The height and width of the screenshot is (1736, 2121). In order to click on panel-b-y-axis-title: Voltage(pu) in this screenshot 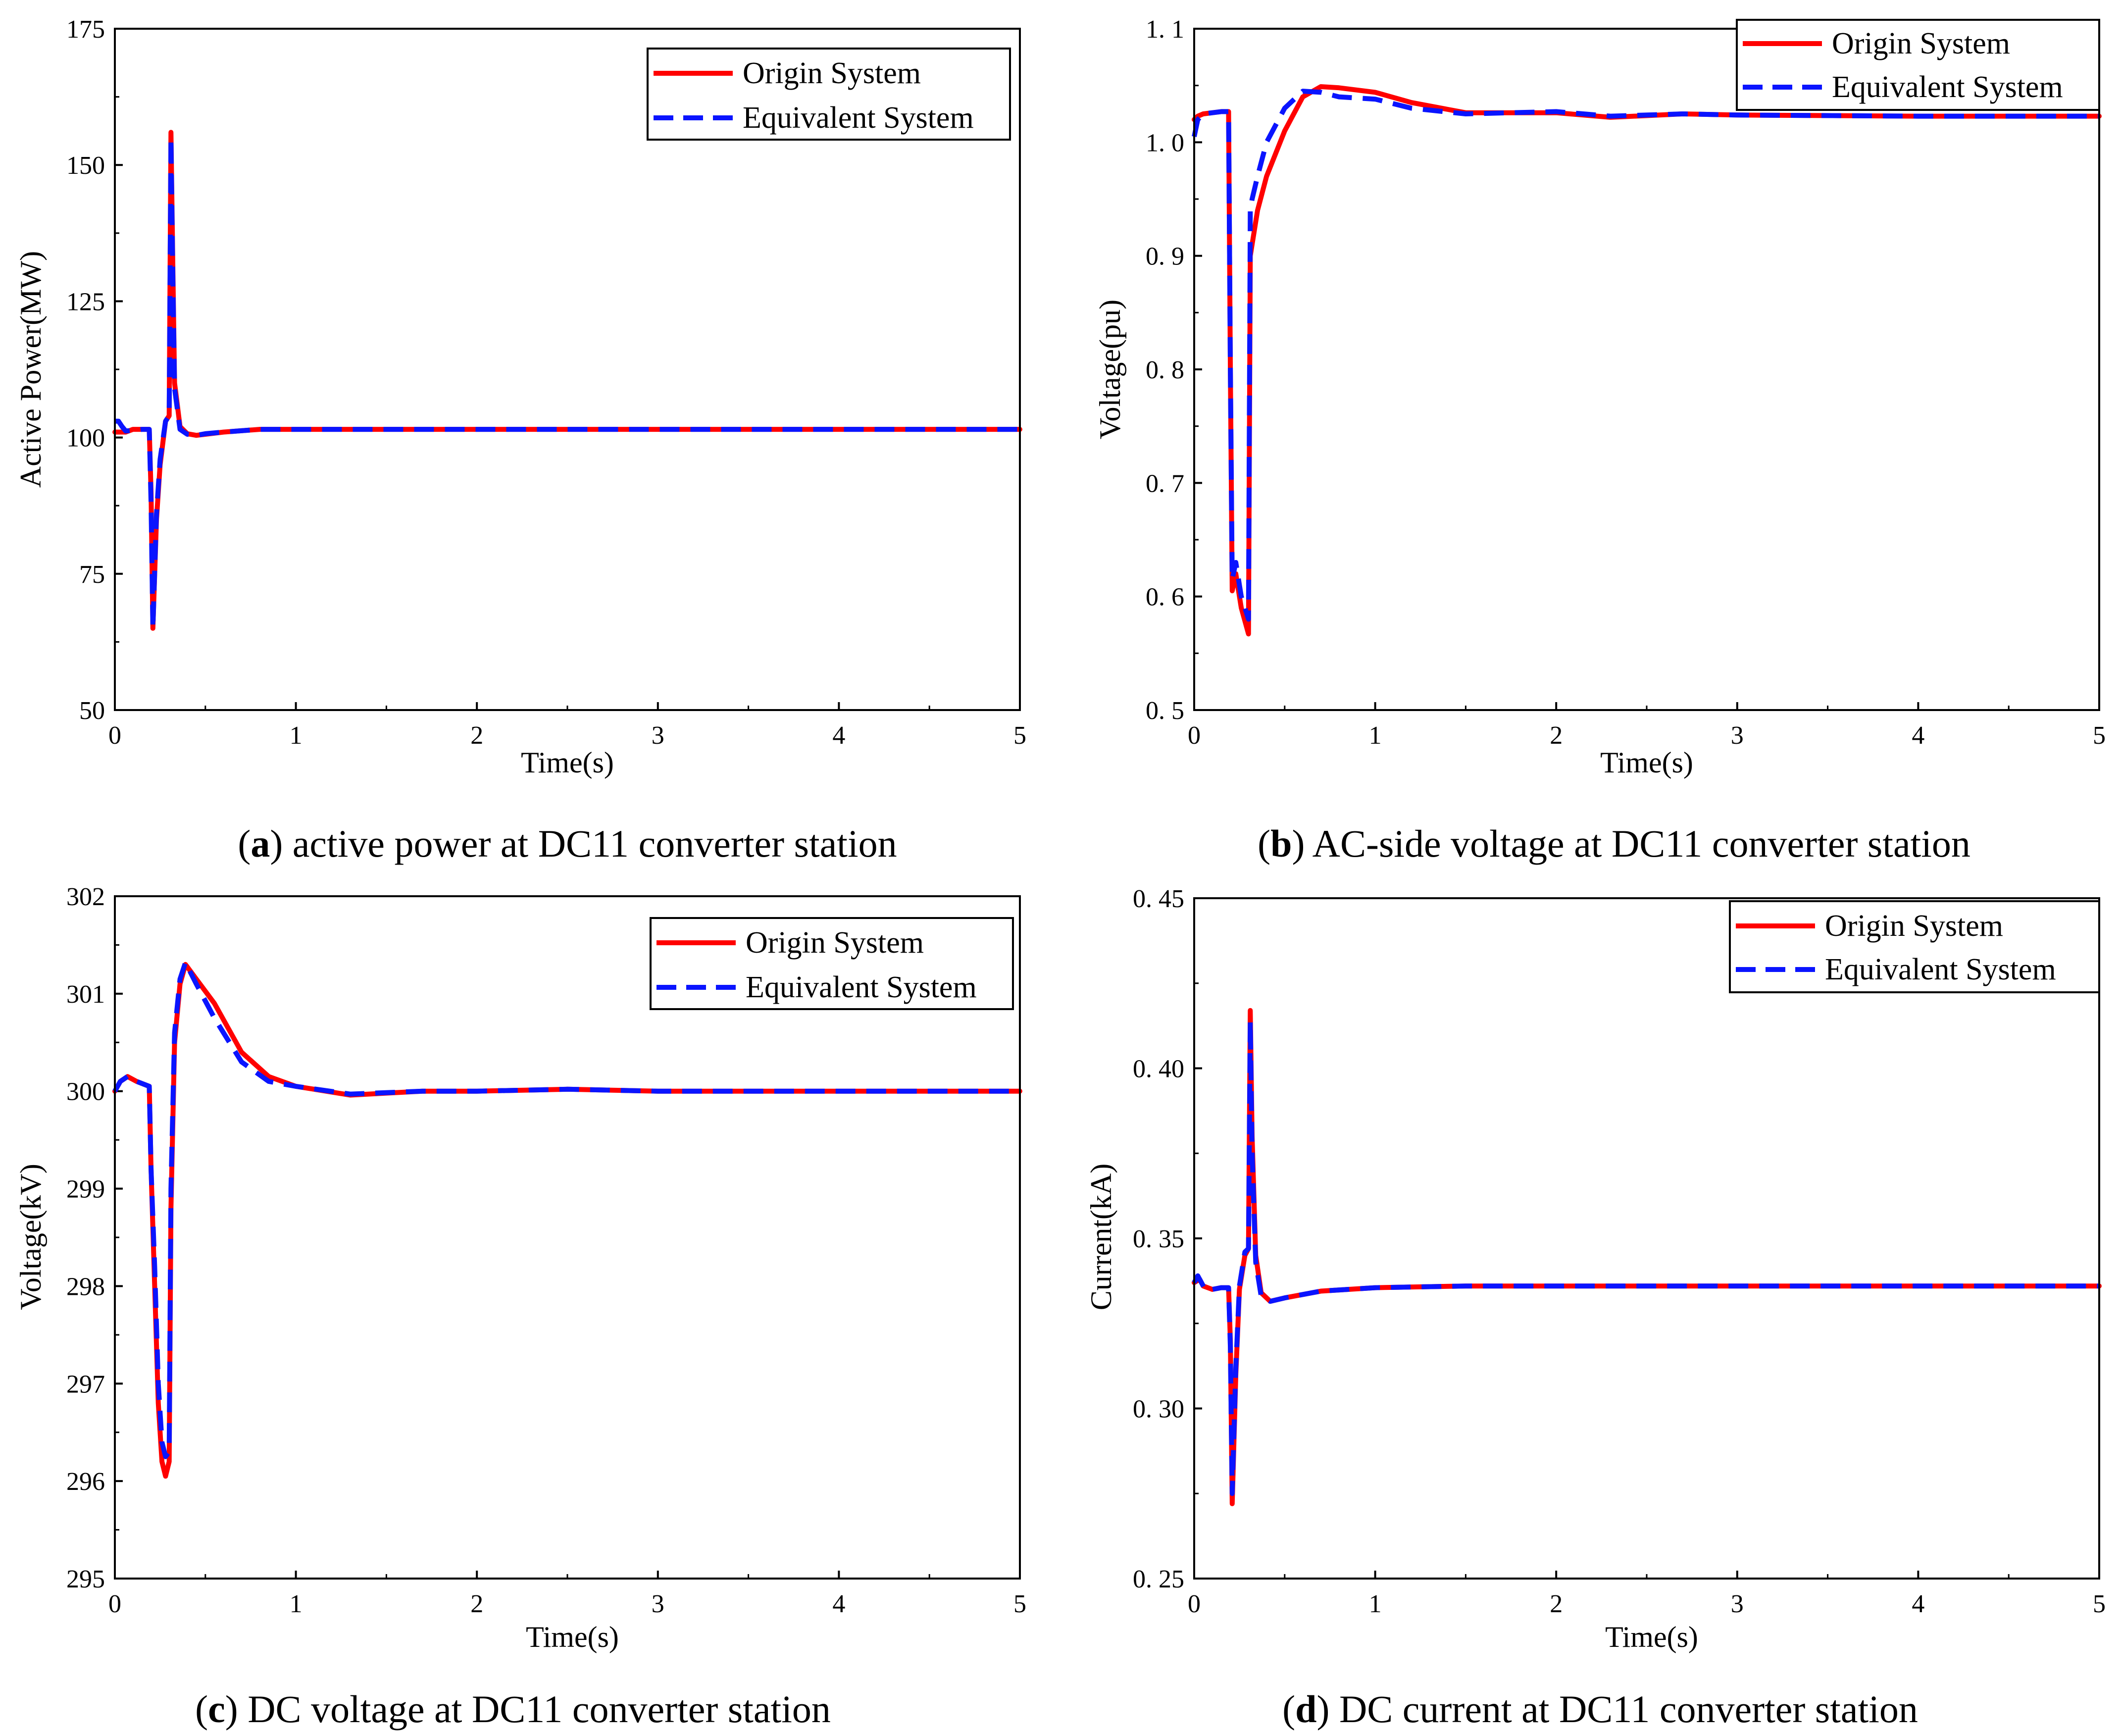, I will do `click(1110, 369)`.